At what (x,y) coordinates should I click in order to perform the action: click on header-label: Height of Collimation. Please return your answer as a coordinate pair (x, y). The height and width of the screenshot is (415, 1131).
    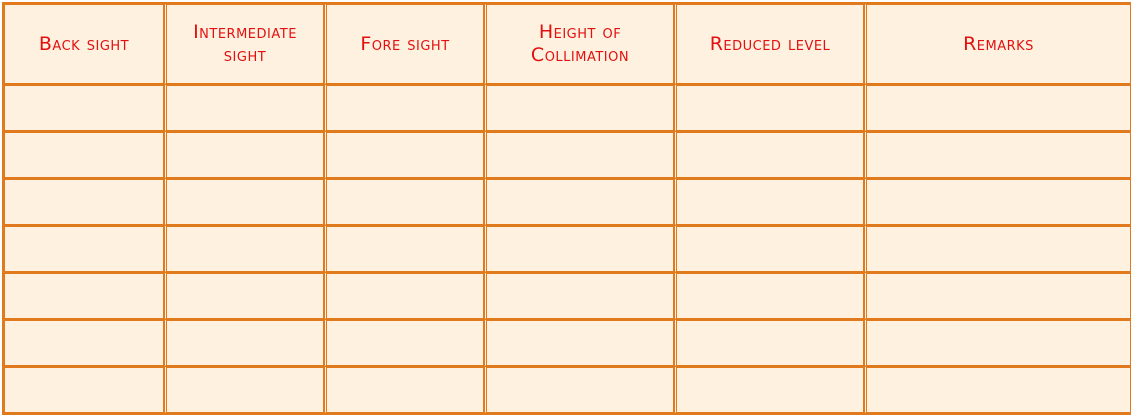
    Looking at the image, I should click on (580, 43).